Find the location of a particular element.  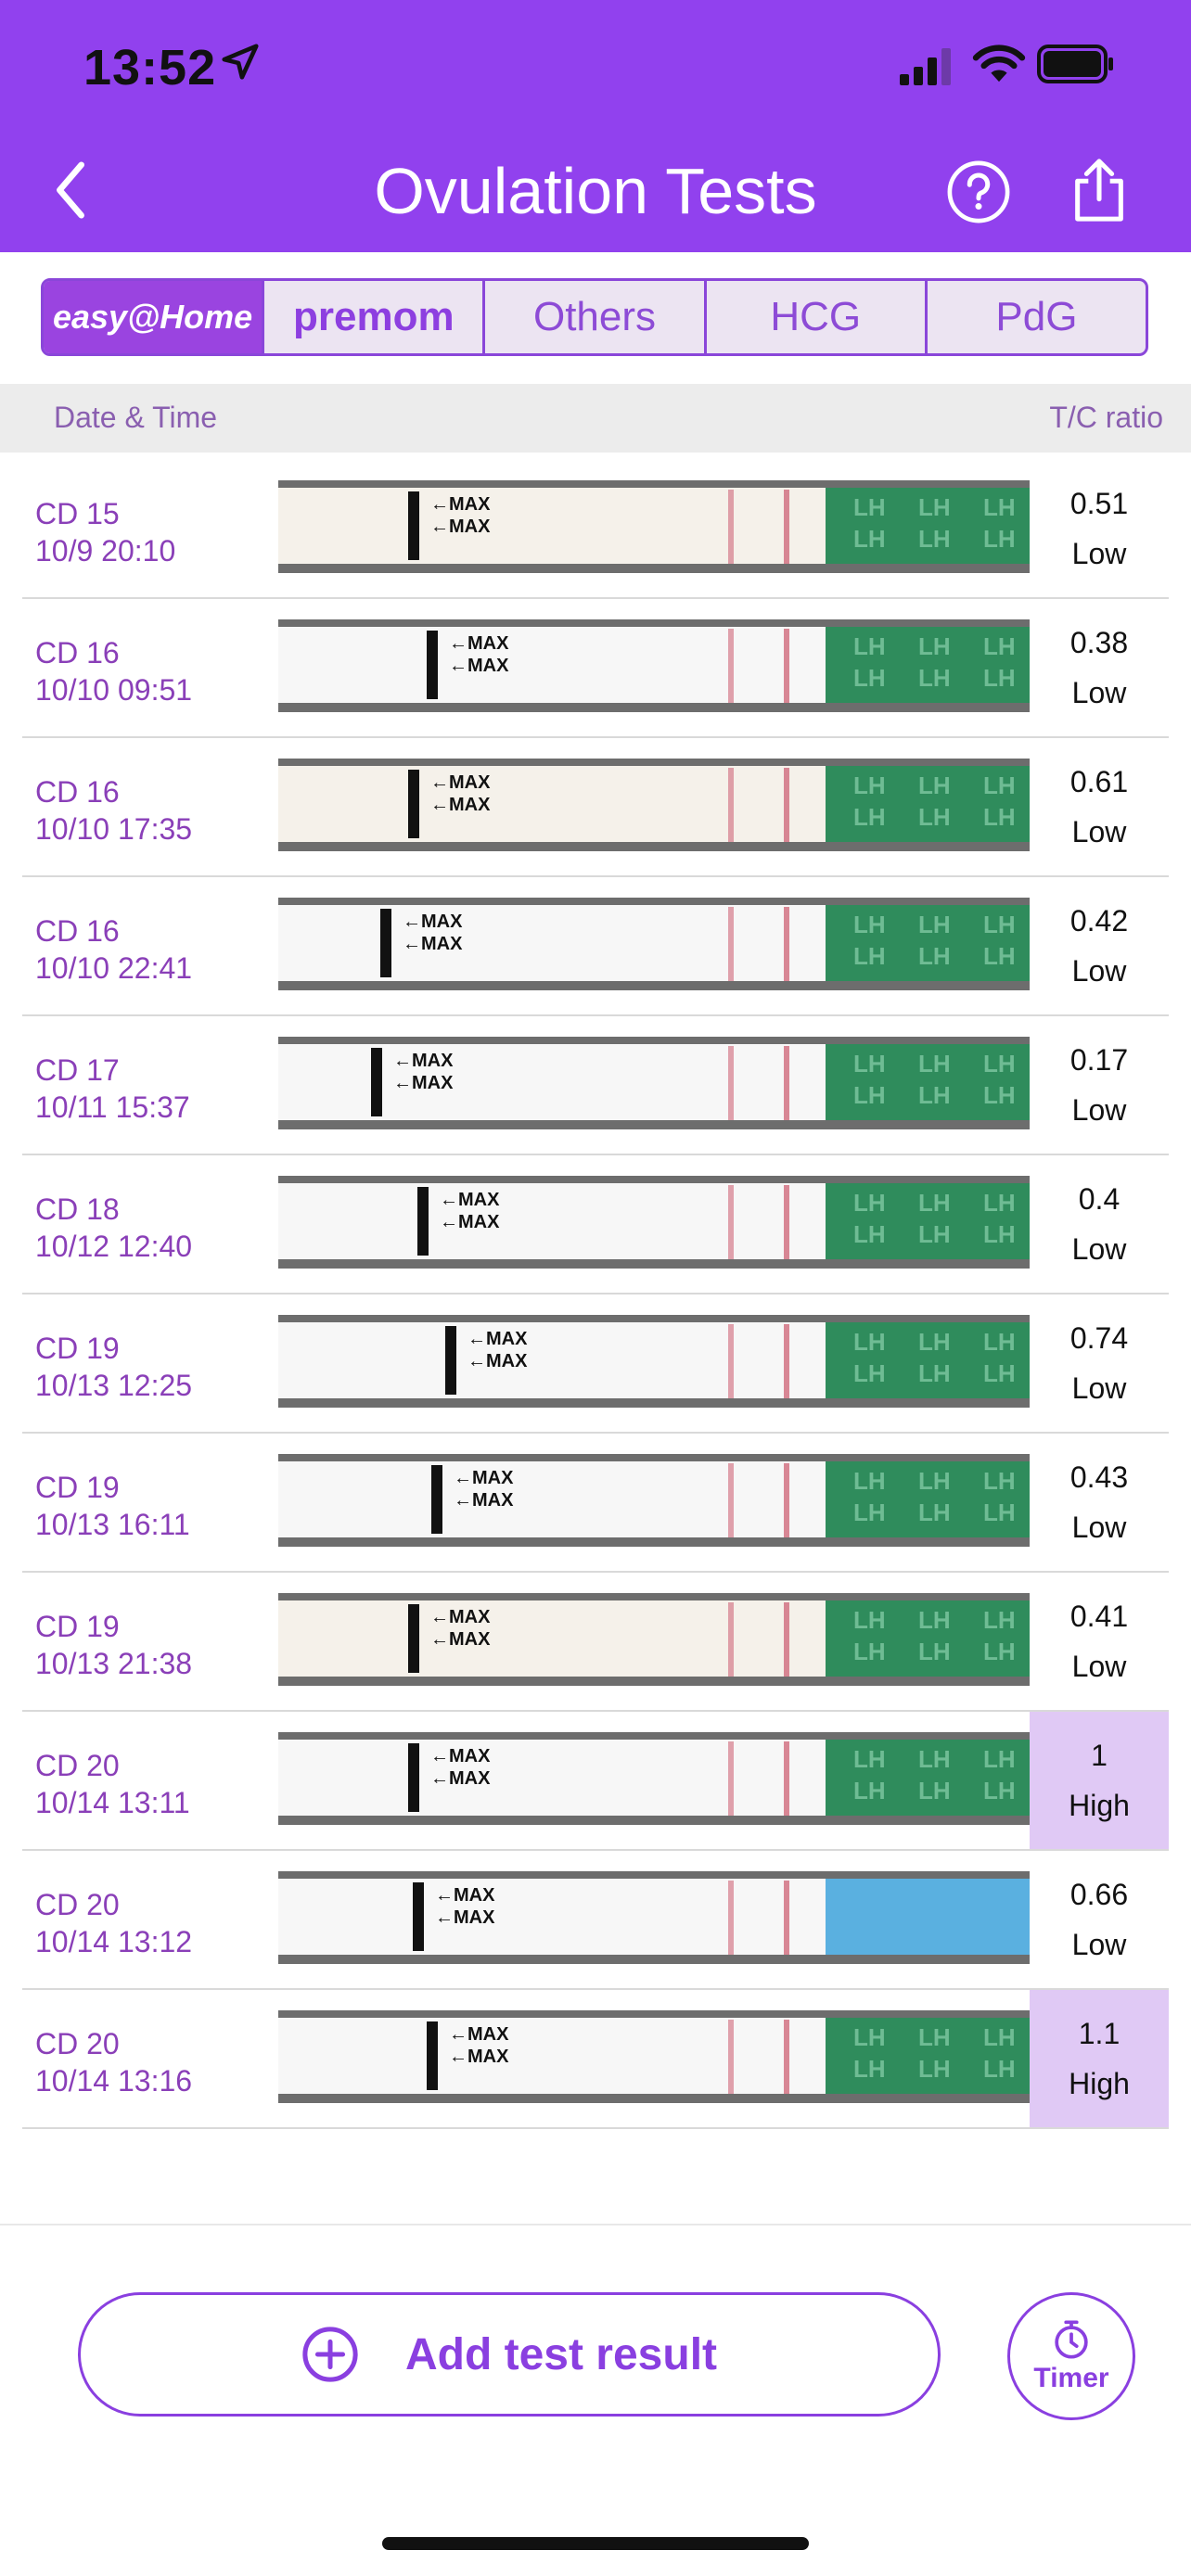

tab-label: Others is located at coordinates (594, 316).